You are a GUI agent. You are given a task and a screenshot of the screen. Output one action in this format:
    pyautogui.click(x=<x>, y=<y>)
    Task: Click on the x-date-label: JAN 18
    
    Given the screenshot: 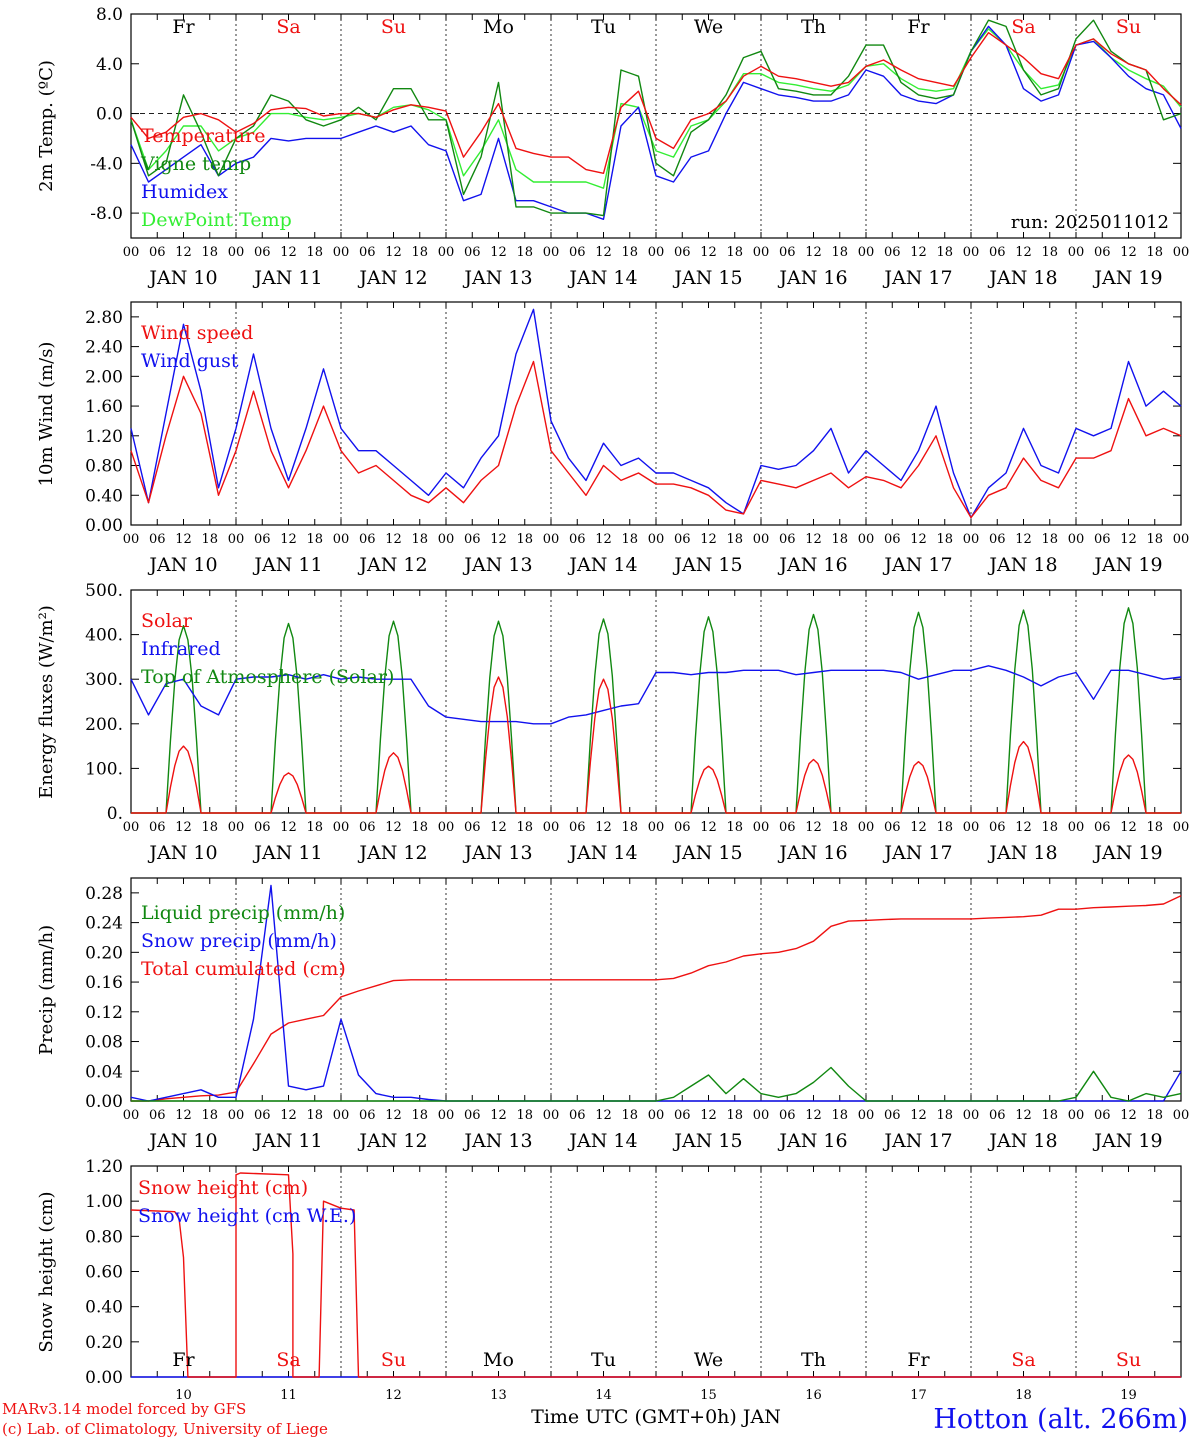 What is the action you would take?
    pyautogui.click(x=1022, y=565)
    